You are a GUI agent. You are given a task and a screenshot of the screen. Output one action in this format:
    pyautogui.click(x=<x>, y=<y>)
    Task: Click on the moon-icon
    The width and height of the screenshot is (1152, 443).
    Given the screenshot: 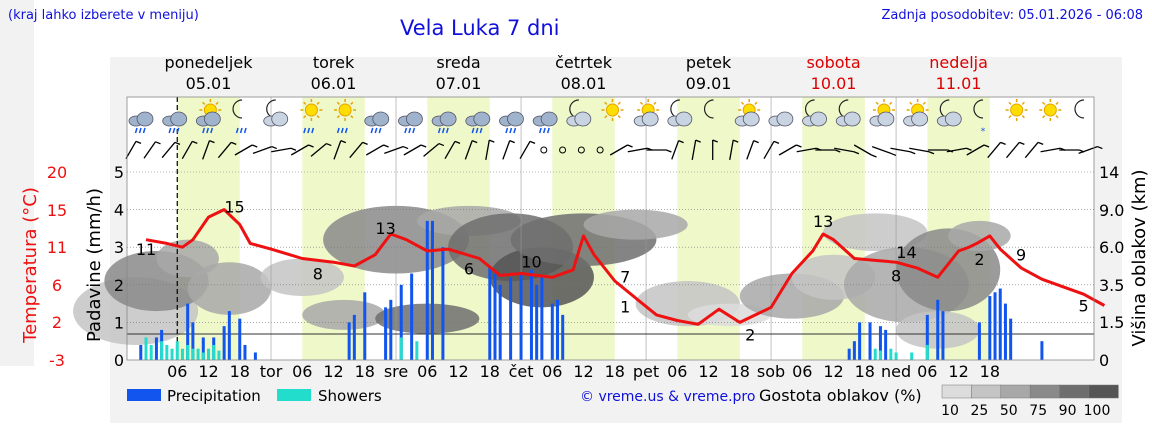 What is the action you would take?
    pyautogui.click(x=1079, y=109)
    